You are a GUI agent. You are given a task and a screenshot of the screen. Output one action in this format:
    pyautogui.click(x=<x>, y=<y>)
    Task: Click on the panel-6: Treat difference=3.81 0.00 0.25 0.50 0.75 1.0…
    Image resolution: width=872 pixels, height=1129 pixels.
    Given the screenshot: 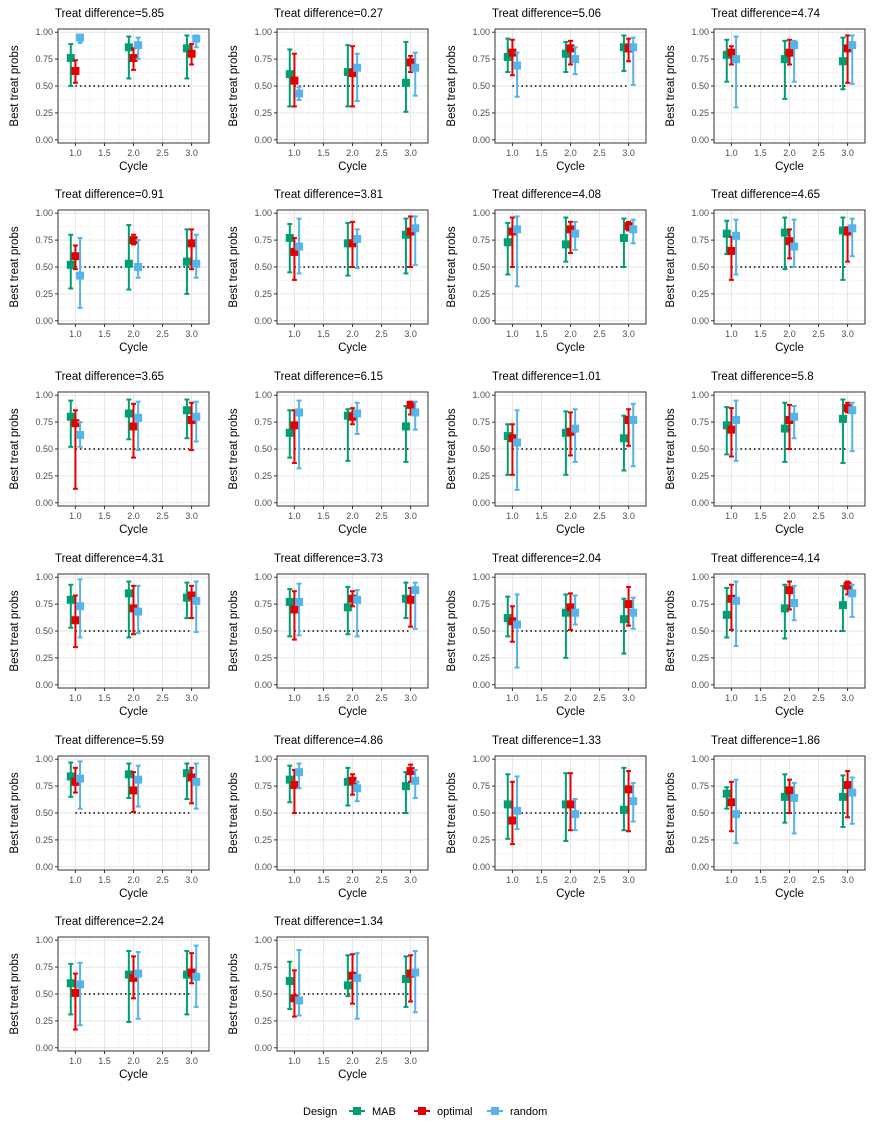 What is the action you would take?
    pyautogui.click(x=328, y=271)
    